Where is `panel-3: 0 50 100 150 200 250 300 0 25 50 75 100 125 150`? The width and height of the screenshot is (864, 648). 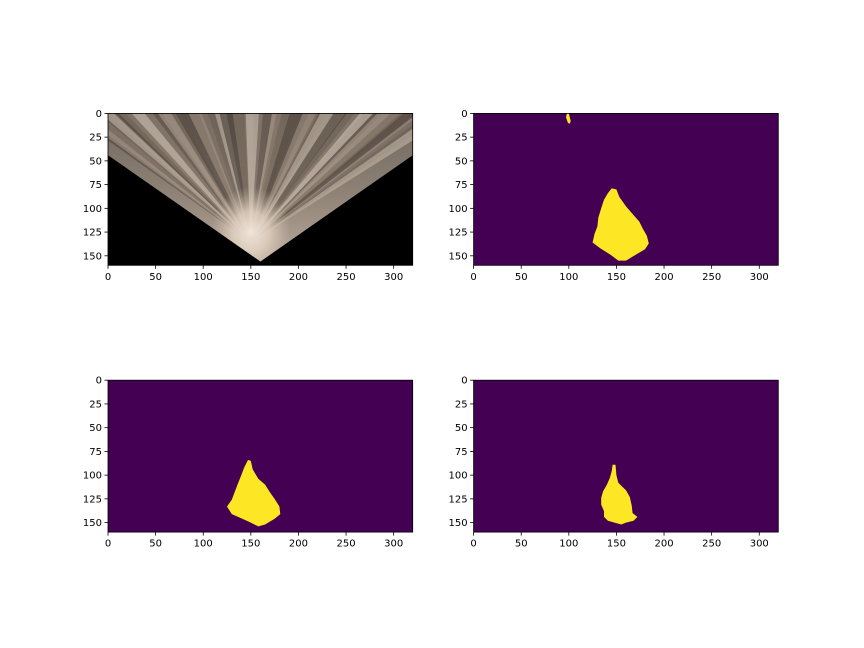
panel-3: 0 50 100 150 200 250 300 0 25 50 75 100 125 150 is located at coordinates (248, 463).